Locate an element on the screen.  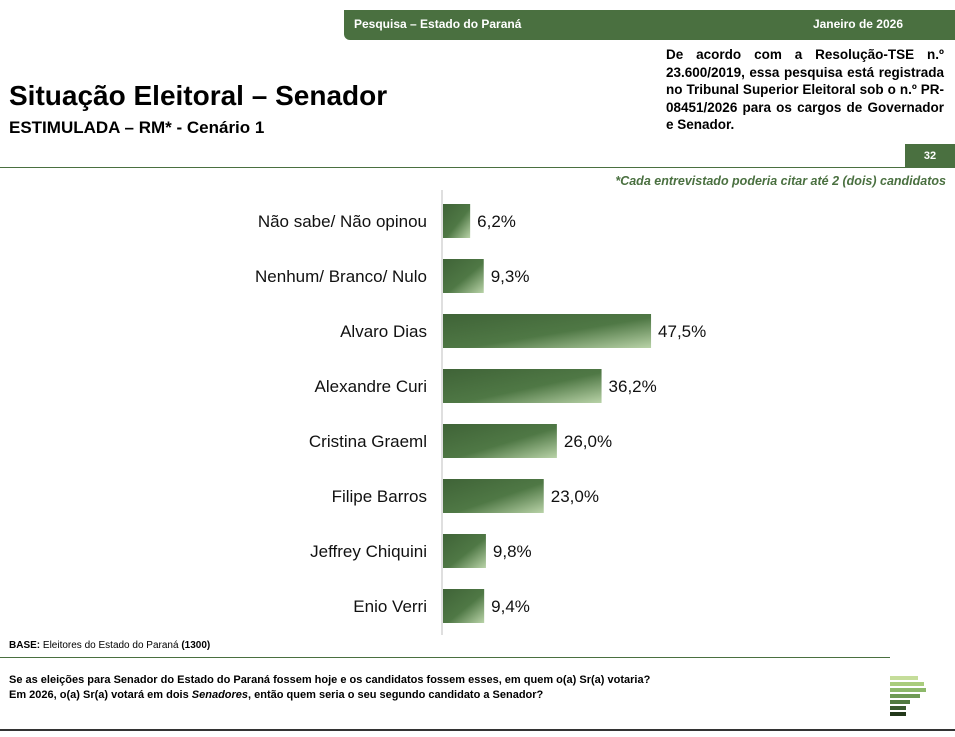
header-divider is located at coordinates (452, 167).